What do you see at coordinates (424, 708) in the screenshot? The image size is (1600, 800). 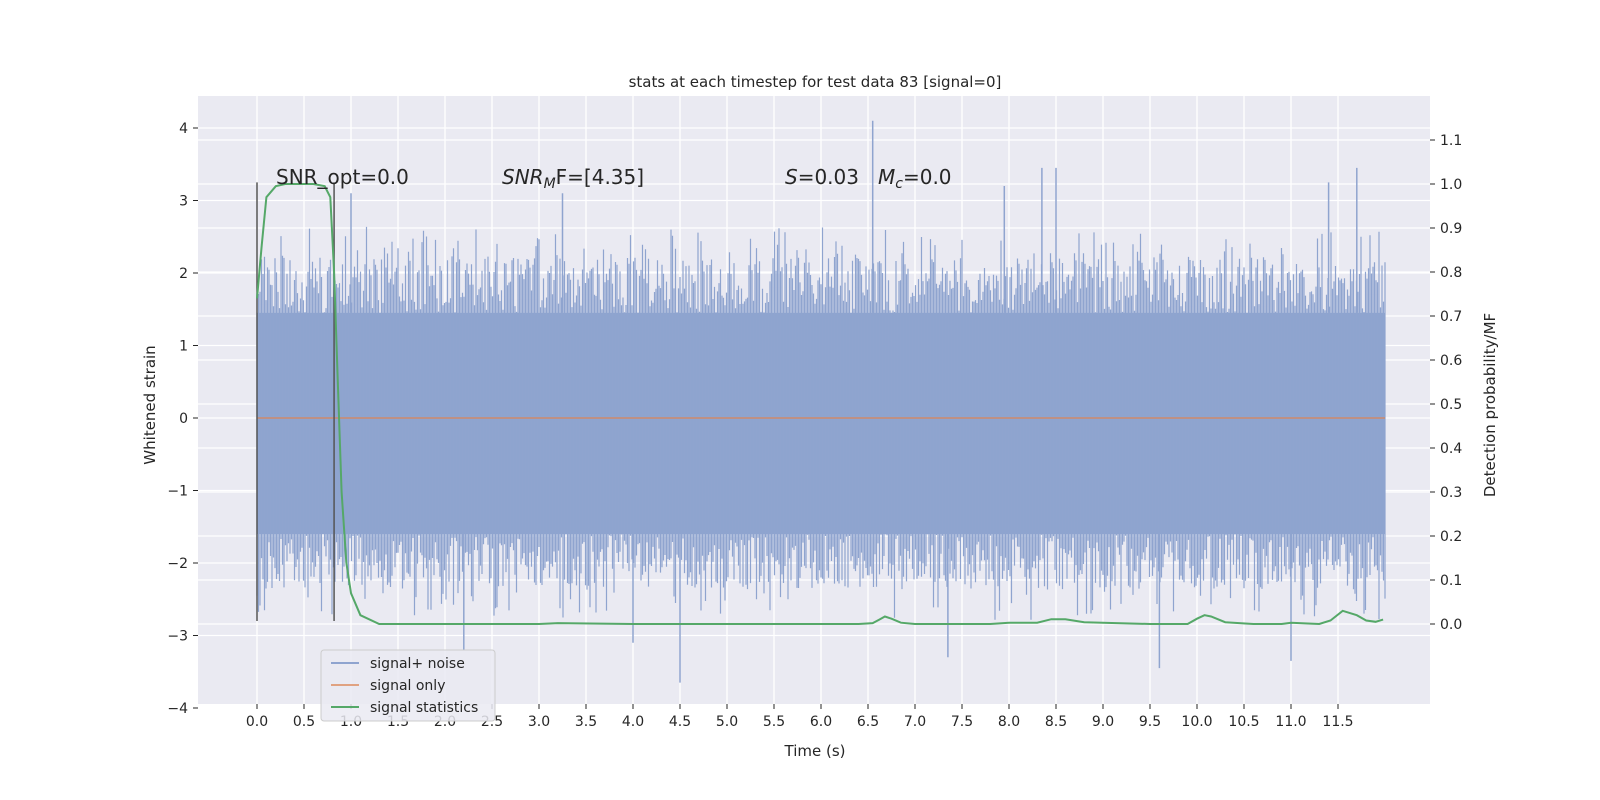 I see `legend-label-signal-statistics: signal statistics` at bounding box center [424, 708].